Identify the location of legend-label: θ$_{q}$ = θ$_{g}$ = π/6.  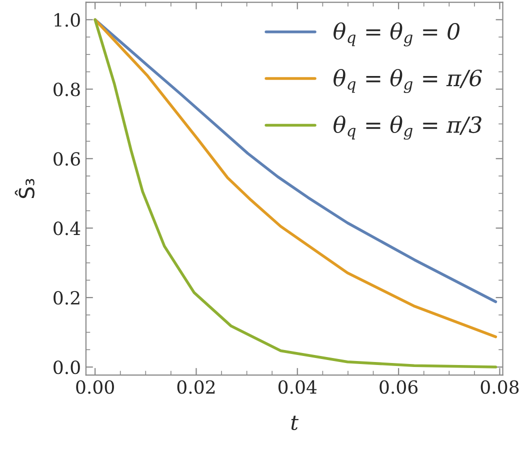
(408, 81).